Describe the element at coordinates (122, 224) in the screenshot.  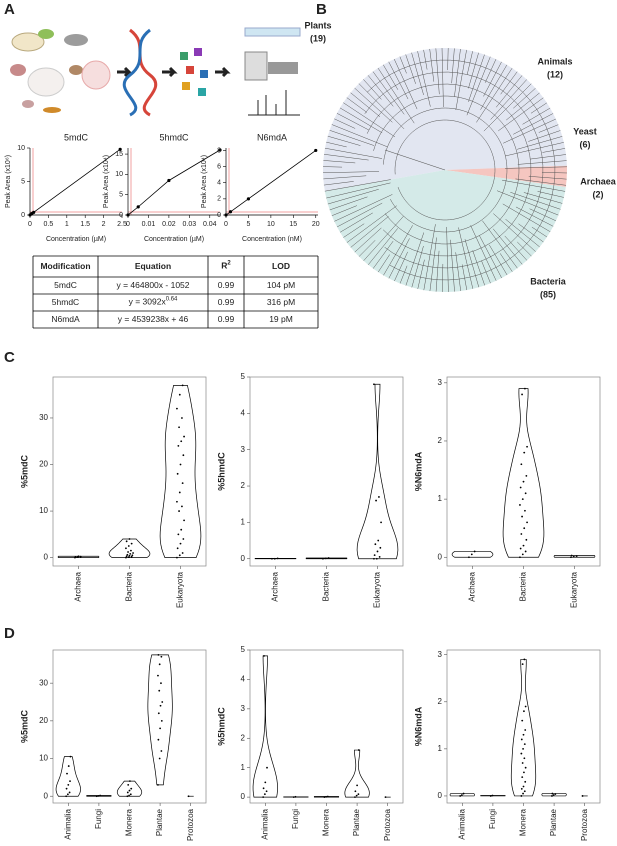
I see `x-tick-label: 2.5` at that location.